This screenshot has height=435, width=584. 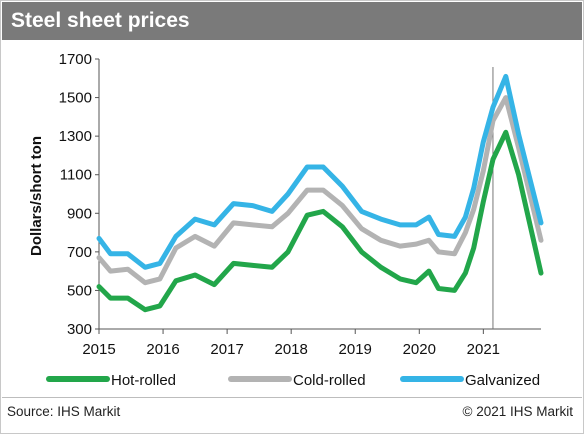 What do you see at coordinates (483, 349) in the screenshot?
I see `x-tick-label: 2021` at bounding box center [483, 349].